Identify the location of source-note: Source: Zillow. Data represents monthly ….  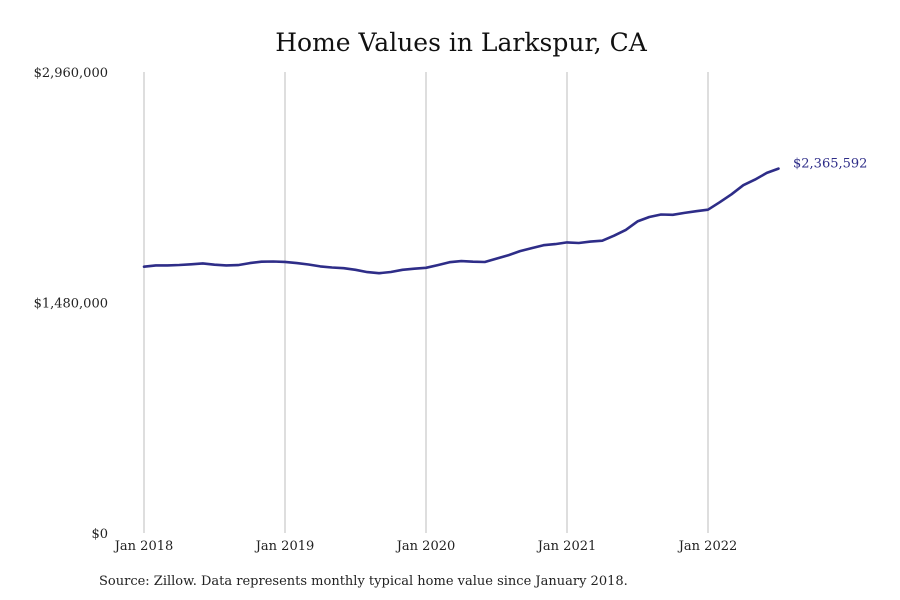
(363, 581).